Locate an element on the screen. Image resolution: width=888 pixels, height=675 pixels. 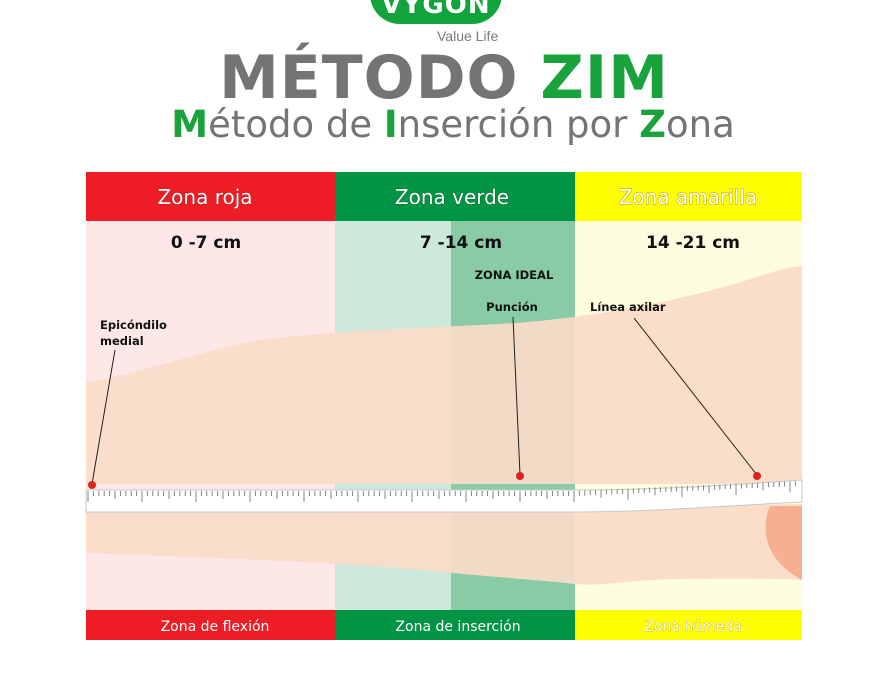
zone-range-yellow: 14 -21 cm is located at coordinates (693, 243).